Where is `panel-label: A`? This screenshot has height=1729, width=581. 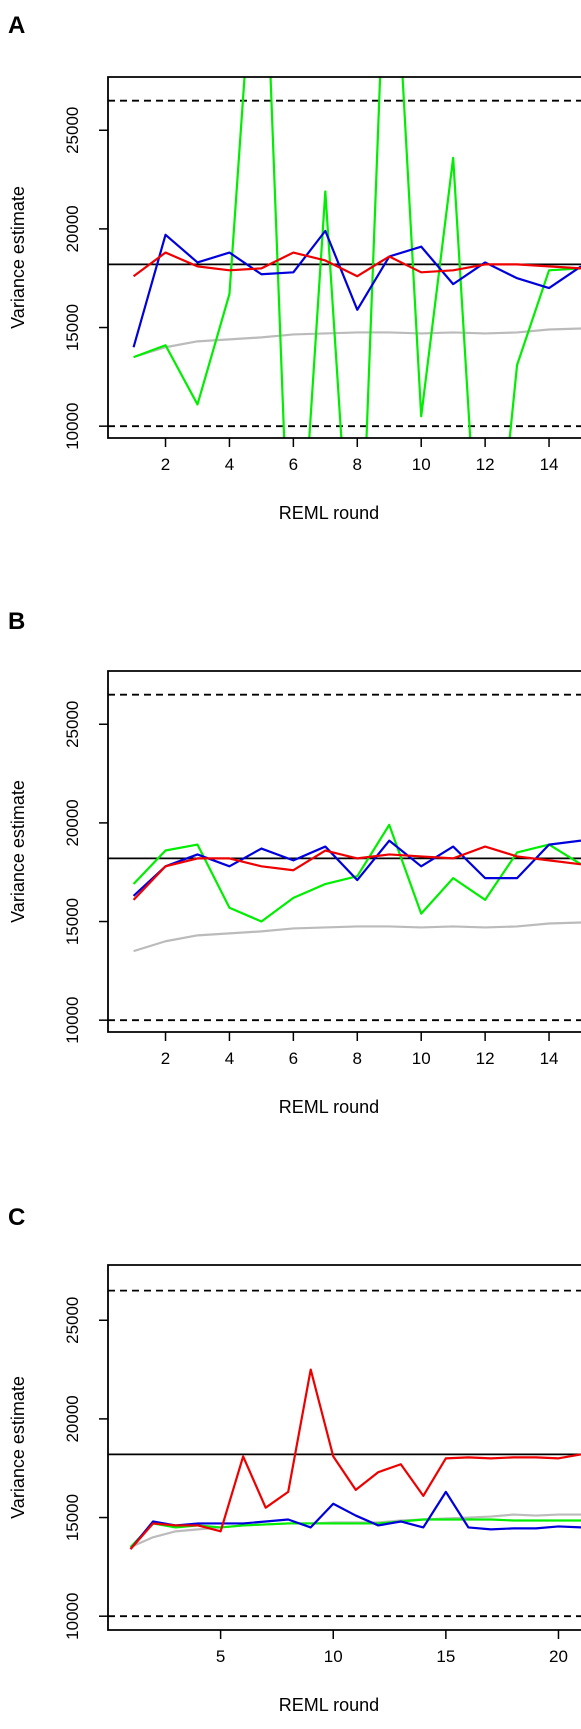 panel-label: A is located at coordinates (16, 25).